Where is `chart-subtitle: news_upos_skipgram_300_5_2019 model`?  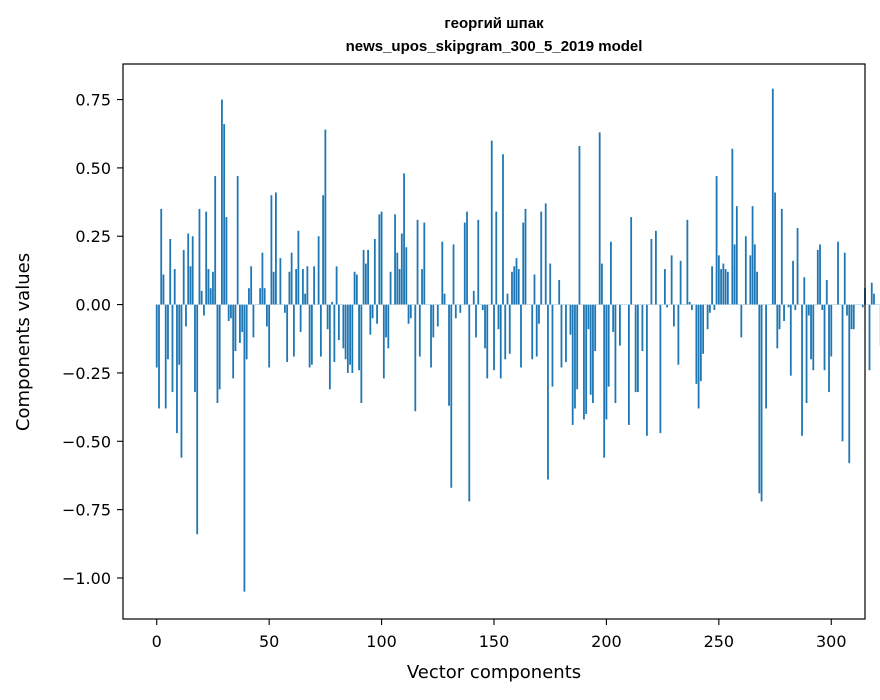
chart-subtitle: news_upos_skipgram_300_5_2019 model is located at coordinates (494, 46).